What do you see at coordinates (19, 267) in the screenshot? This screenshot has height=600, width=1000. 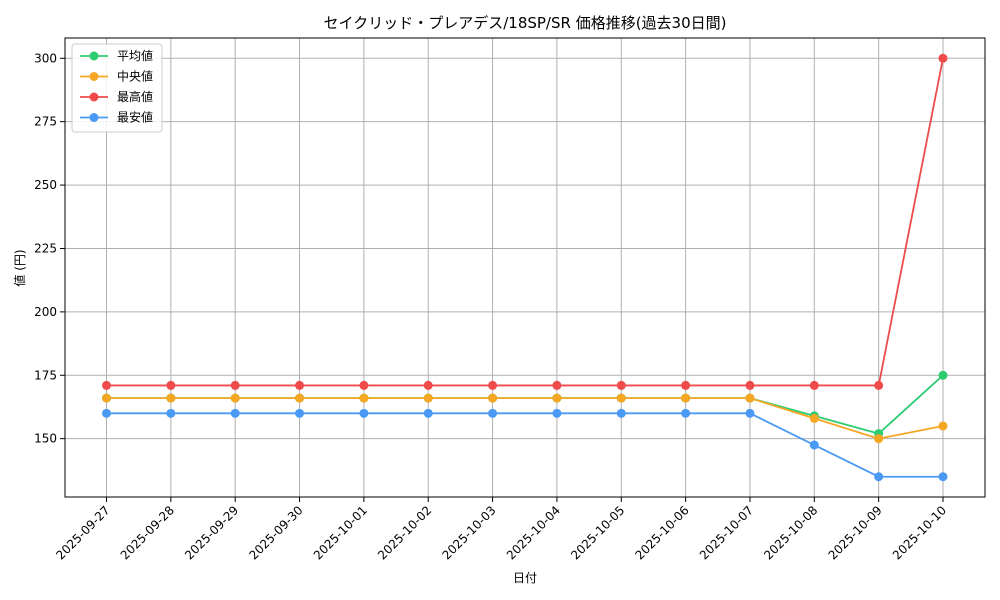 I see `y-axis-label: 値 (円)` at bounding box center [19, 267].